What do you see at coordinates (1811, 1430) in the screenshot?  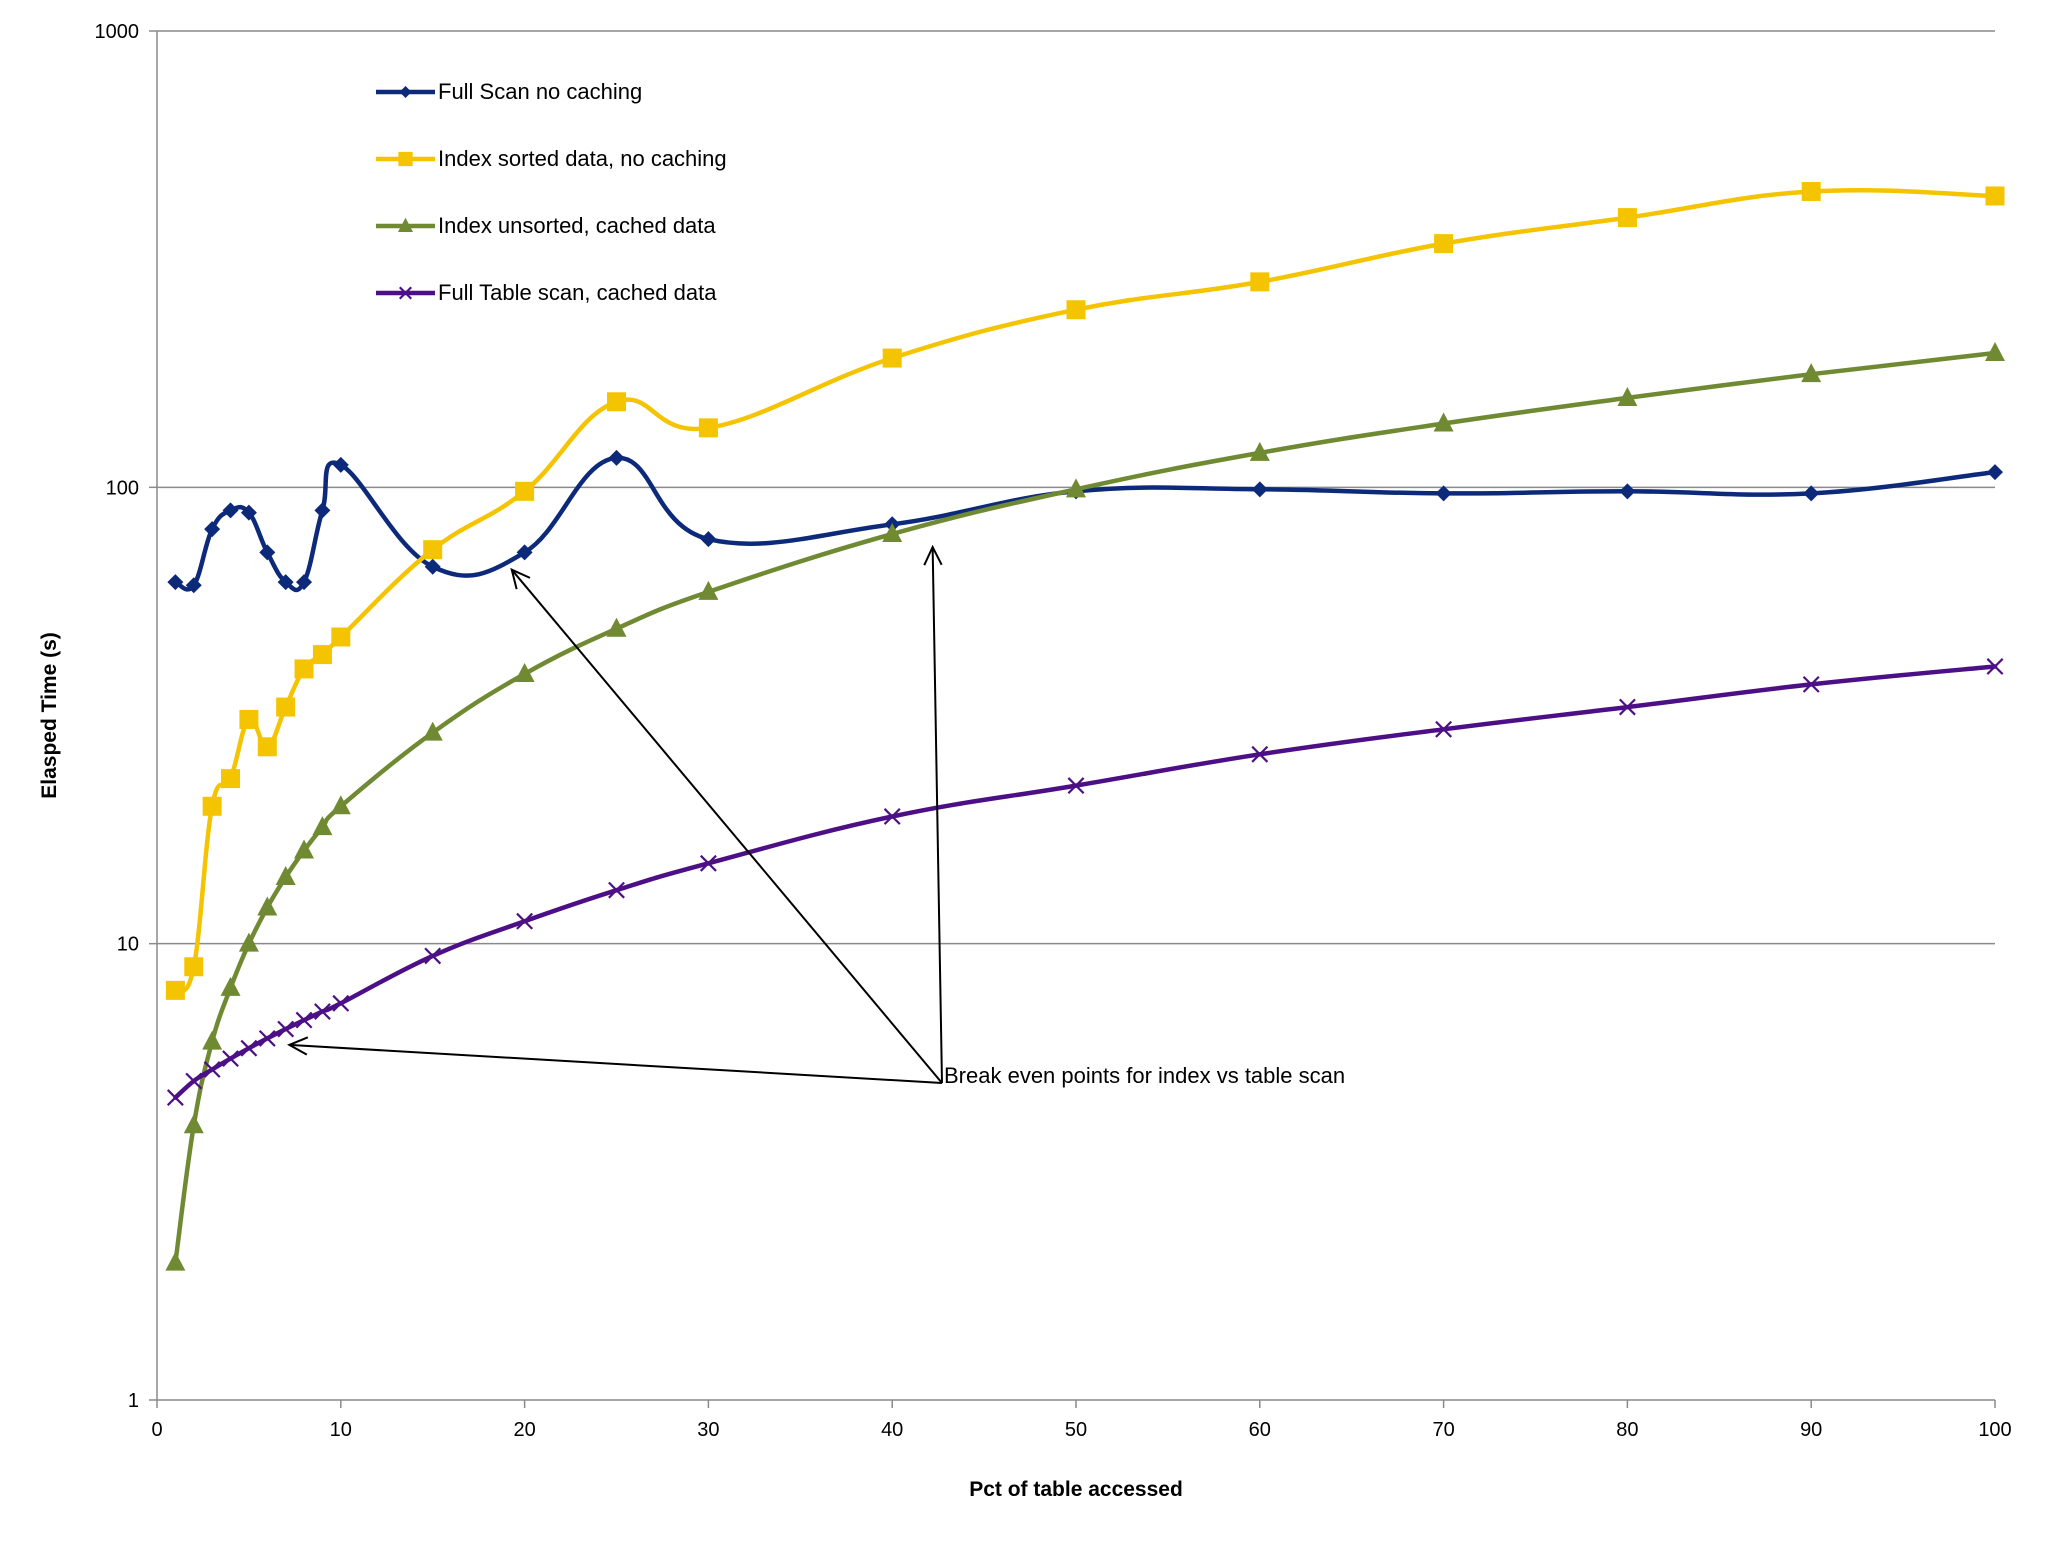 I see `x-tick-label: 90` at bounding box center [1811, 1430].